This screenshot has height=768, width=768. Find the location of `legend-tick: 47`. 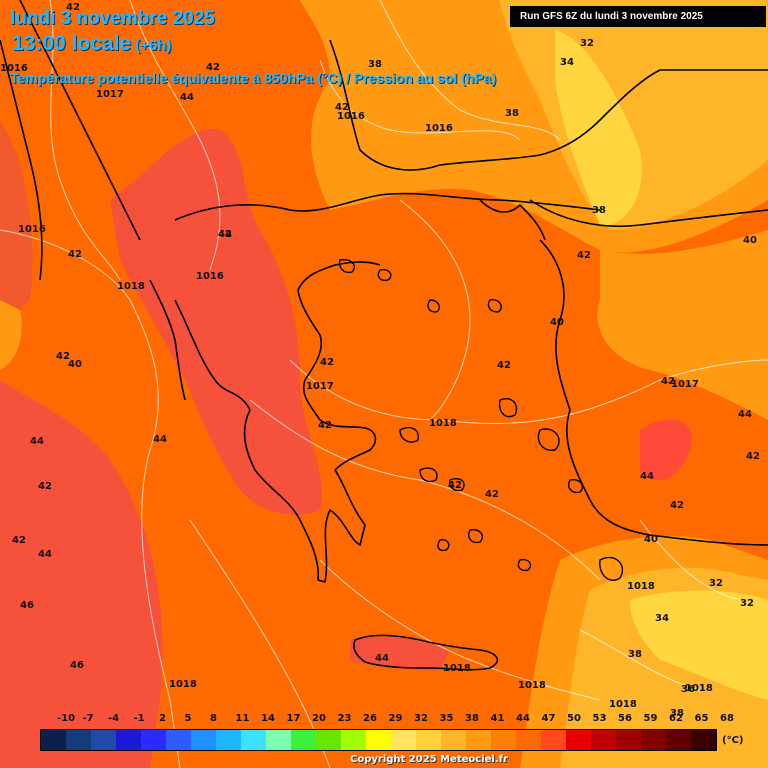

legend-tick: 47 is located at coordinates (548, 718).